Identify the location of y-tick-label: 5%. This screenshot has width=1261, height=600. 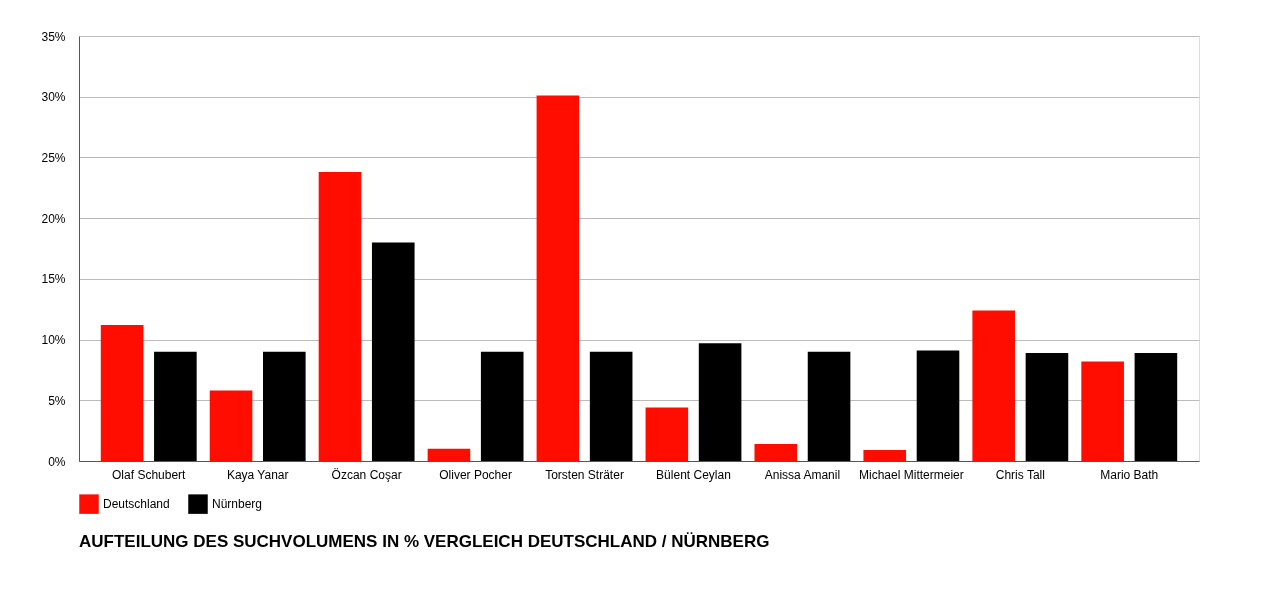
(57, 400).